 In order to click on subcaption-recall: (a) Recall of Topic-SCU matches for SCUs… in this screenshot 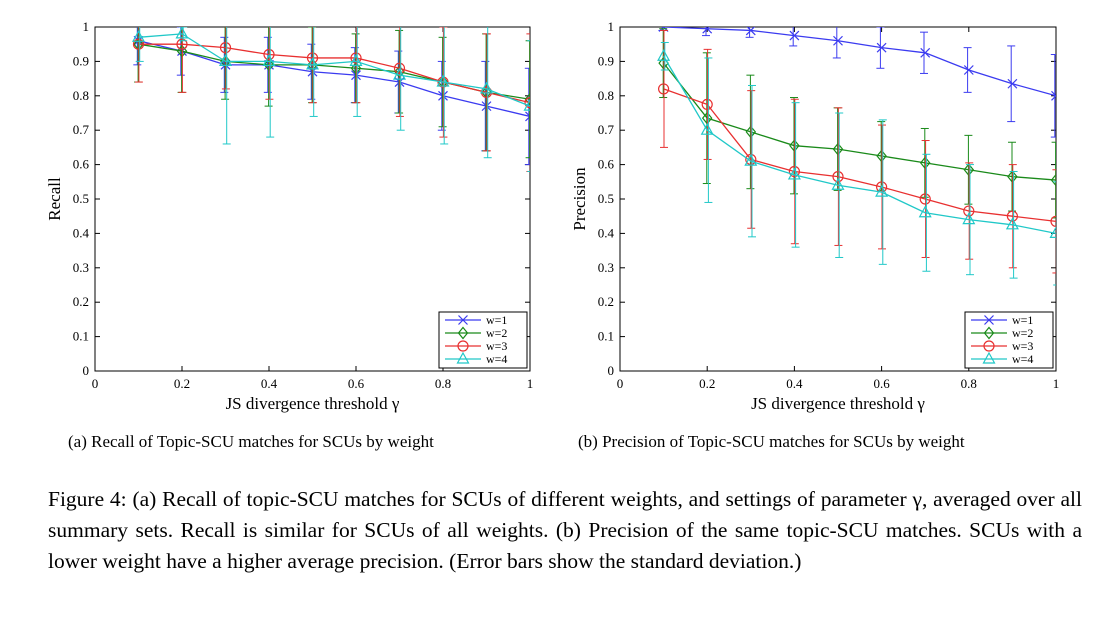, I will do `click(251, 441)`.